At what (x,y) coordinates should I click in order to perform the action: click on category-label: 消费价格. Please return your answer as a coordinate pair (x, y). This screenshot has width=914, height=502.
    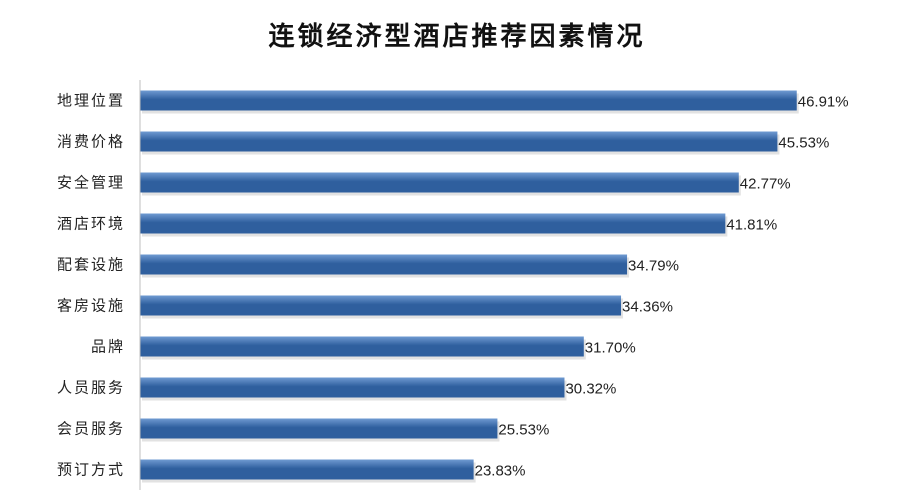
    Looking at the image, I should click on (91, 142).